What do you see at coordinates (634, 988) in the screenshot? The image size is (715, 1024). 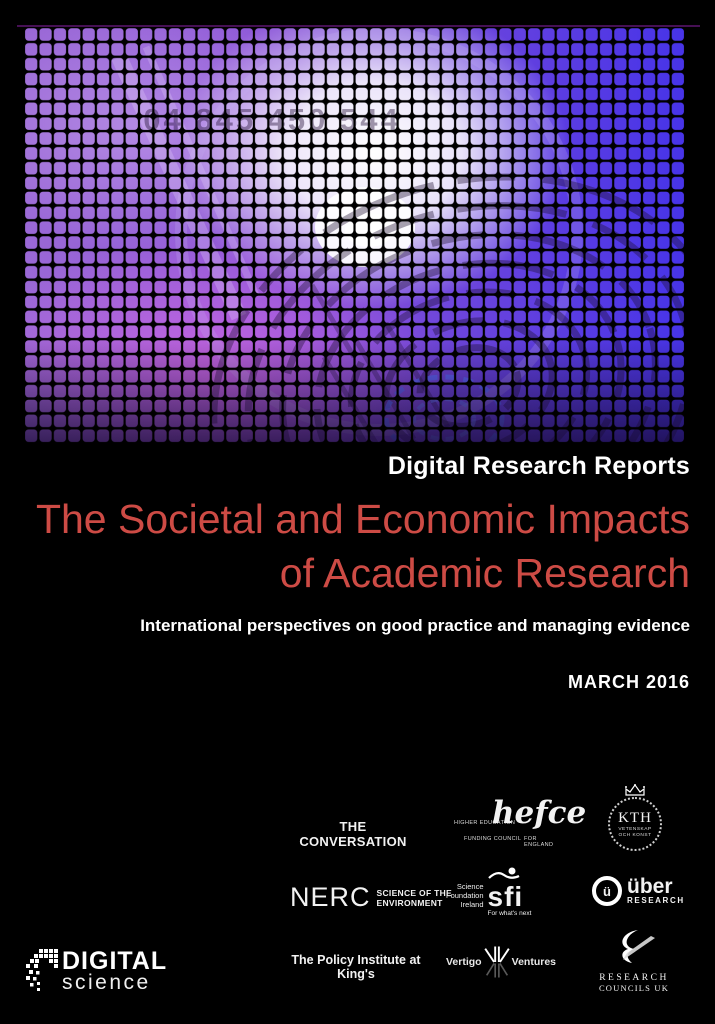 I see `rcuk-caption-line2: COUNCILS UK` at bounding box center [634, 988].